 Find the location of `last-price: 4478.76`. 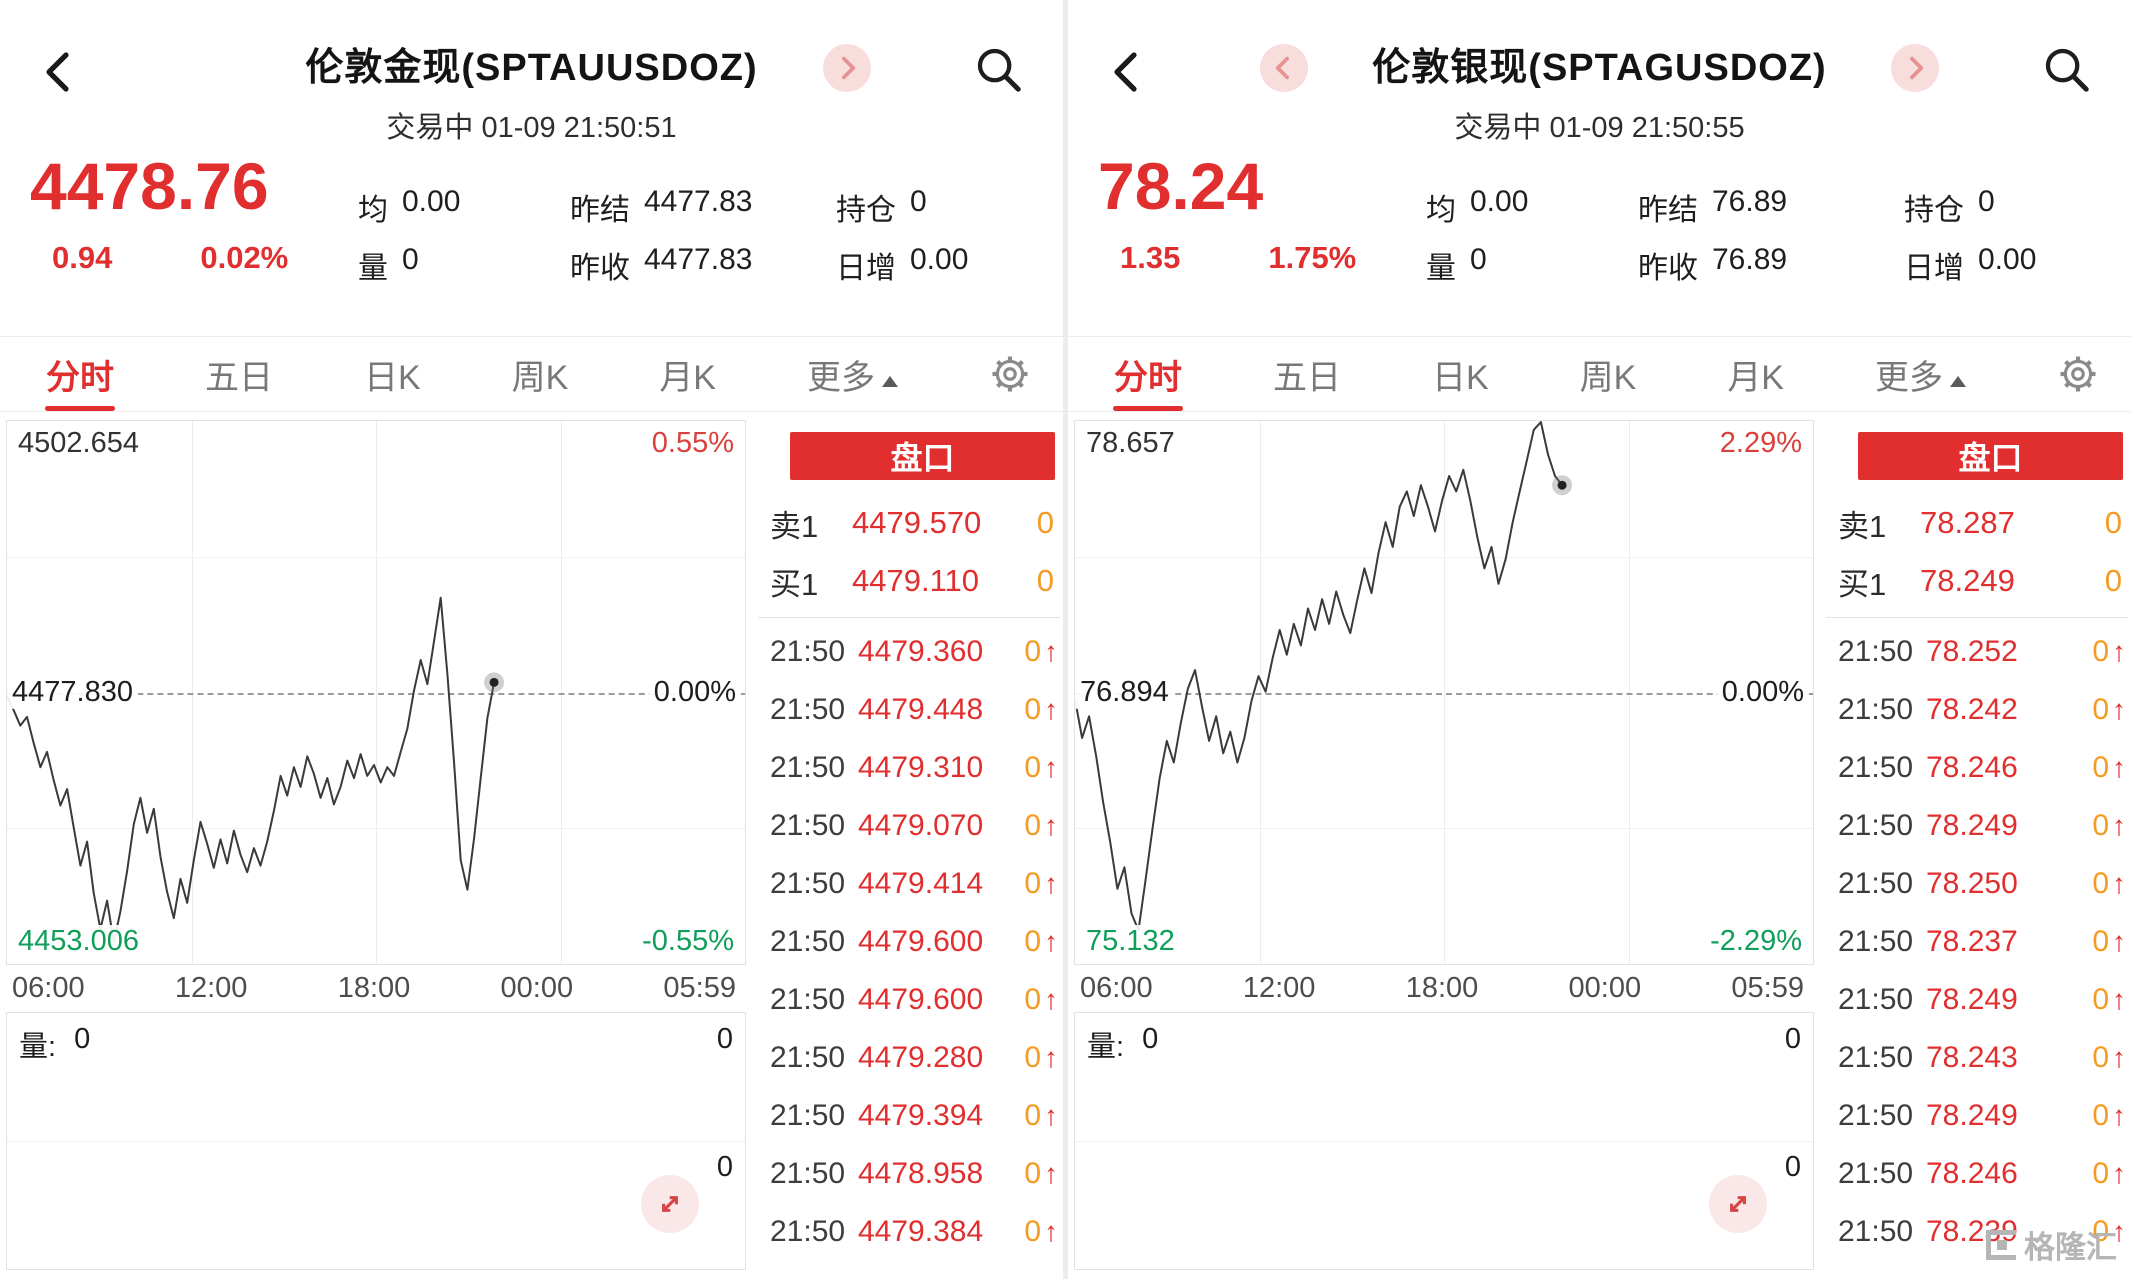

last-price: 4478.76 is located at coordinates (149, 186).